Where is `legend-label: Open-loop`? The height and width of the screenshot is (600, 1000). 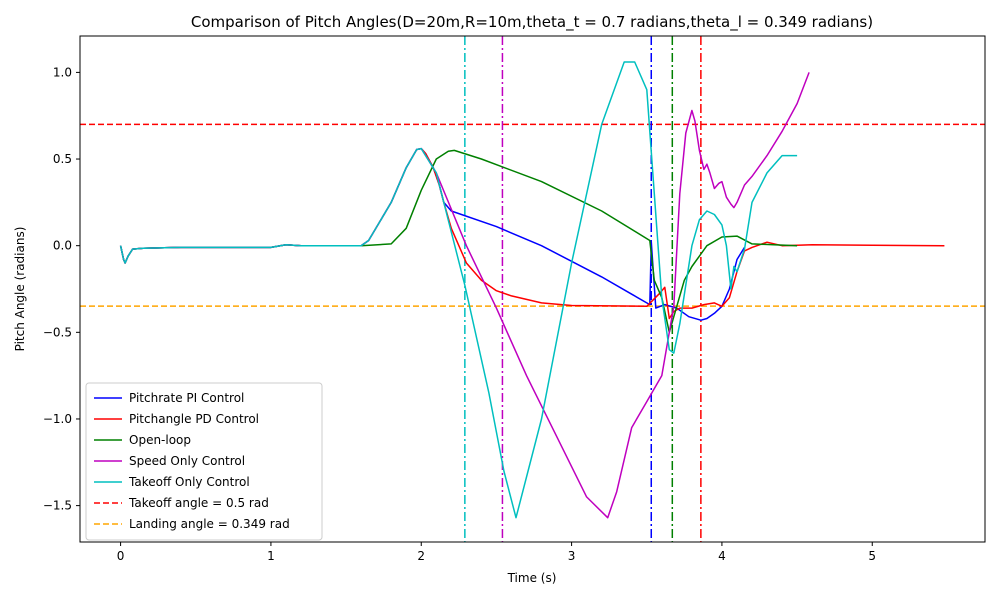
legend-label: Open-loop is located at coordinates (160, 440).